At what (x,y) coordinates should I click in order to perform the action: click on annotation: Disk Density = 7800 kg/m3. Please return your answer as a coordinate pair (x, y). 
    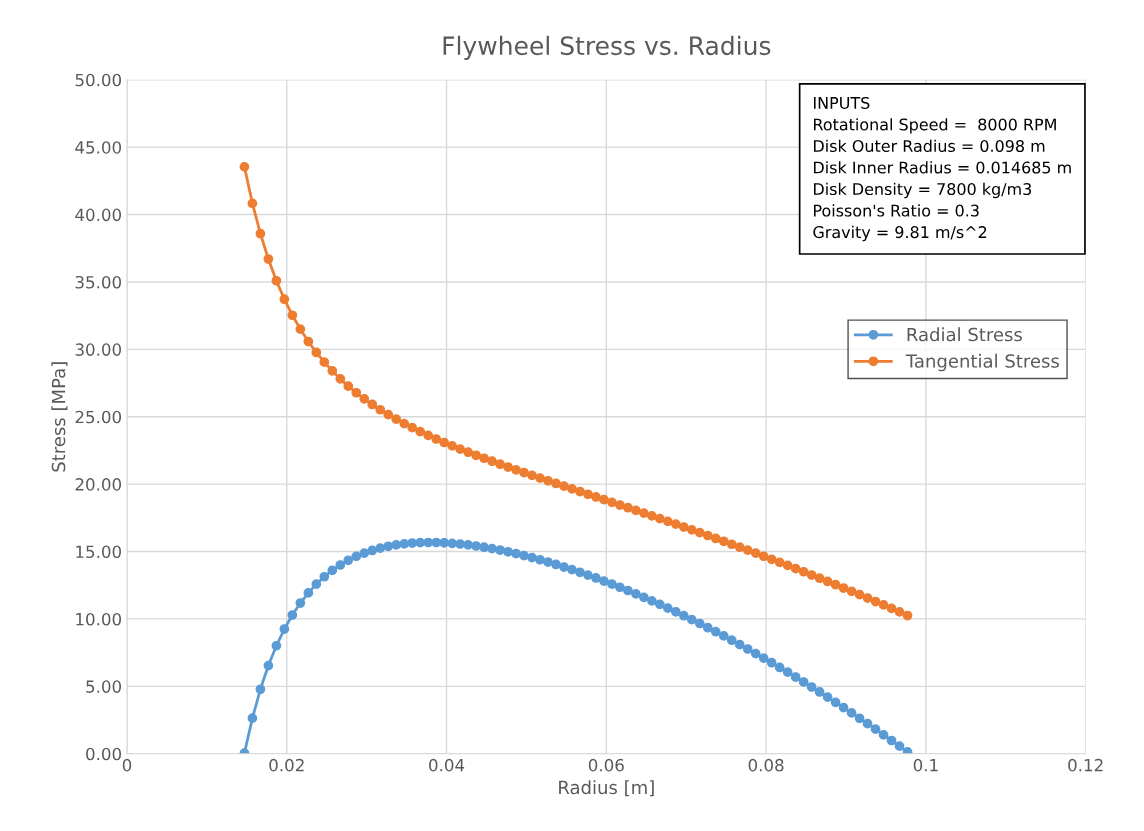
    Looking at the image, I should click on (923, 190).